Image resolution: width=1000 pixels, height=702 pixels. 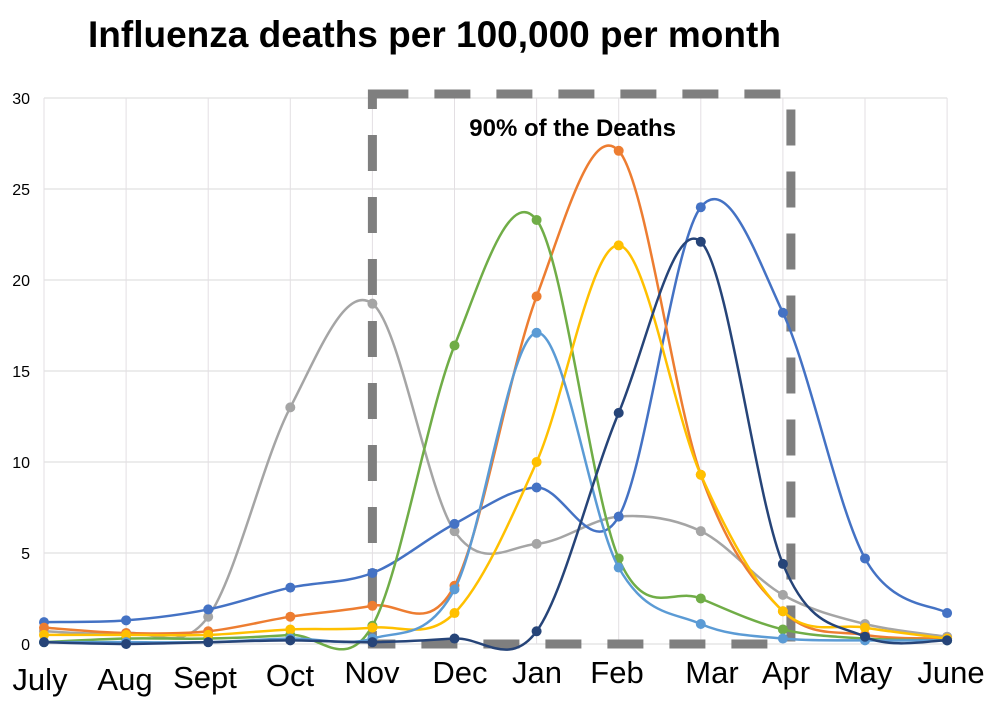 I want to click on x-tick-label: Sept, so click(x=205, y=677).